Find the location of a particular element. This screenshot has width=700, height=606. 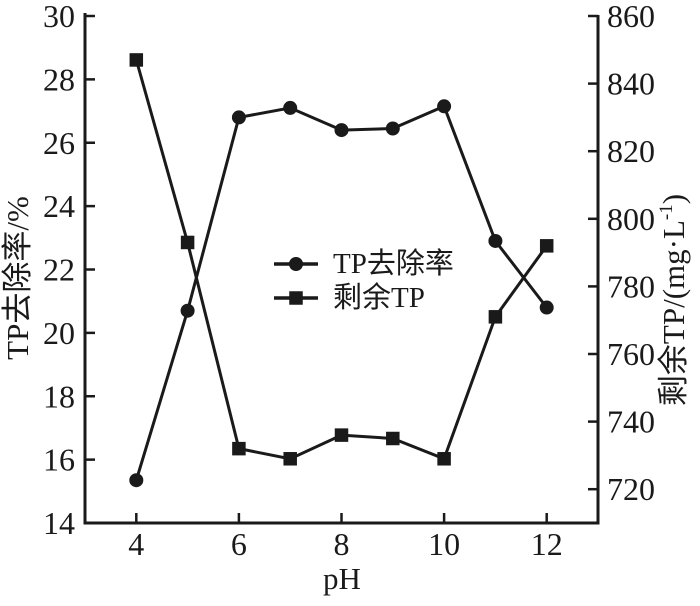

x-axis-tick-label: 4 is located at coordinates (136, 544).